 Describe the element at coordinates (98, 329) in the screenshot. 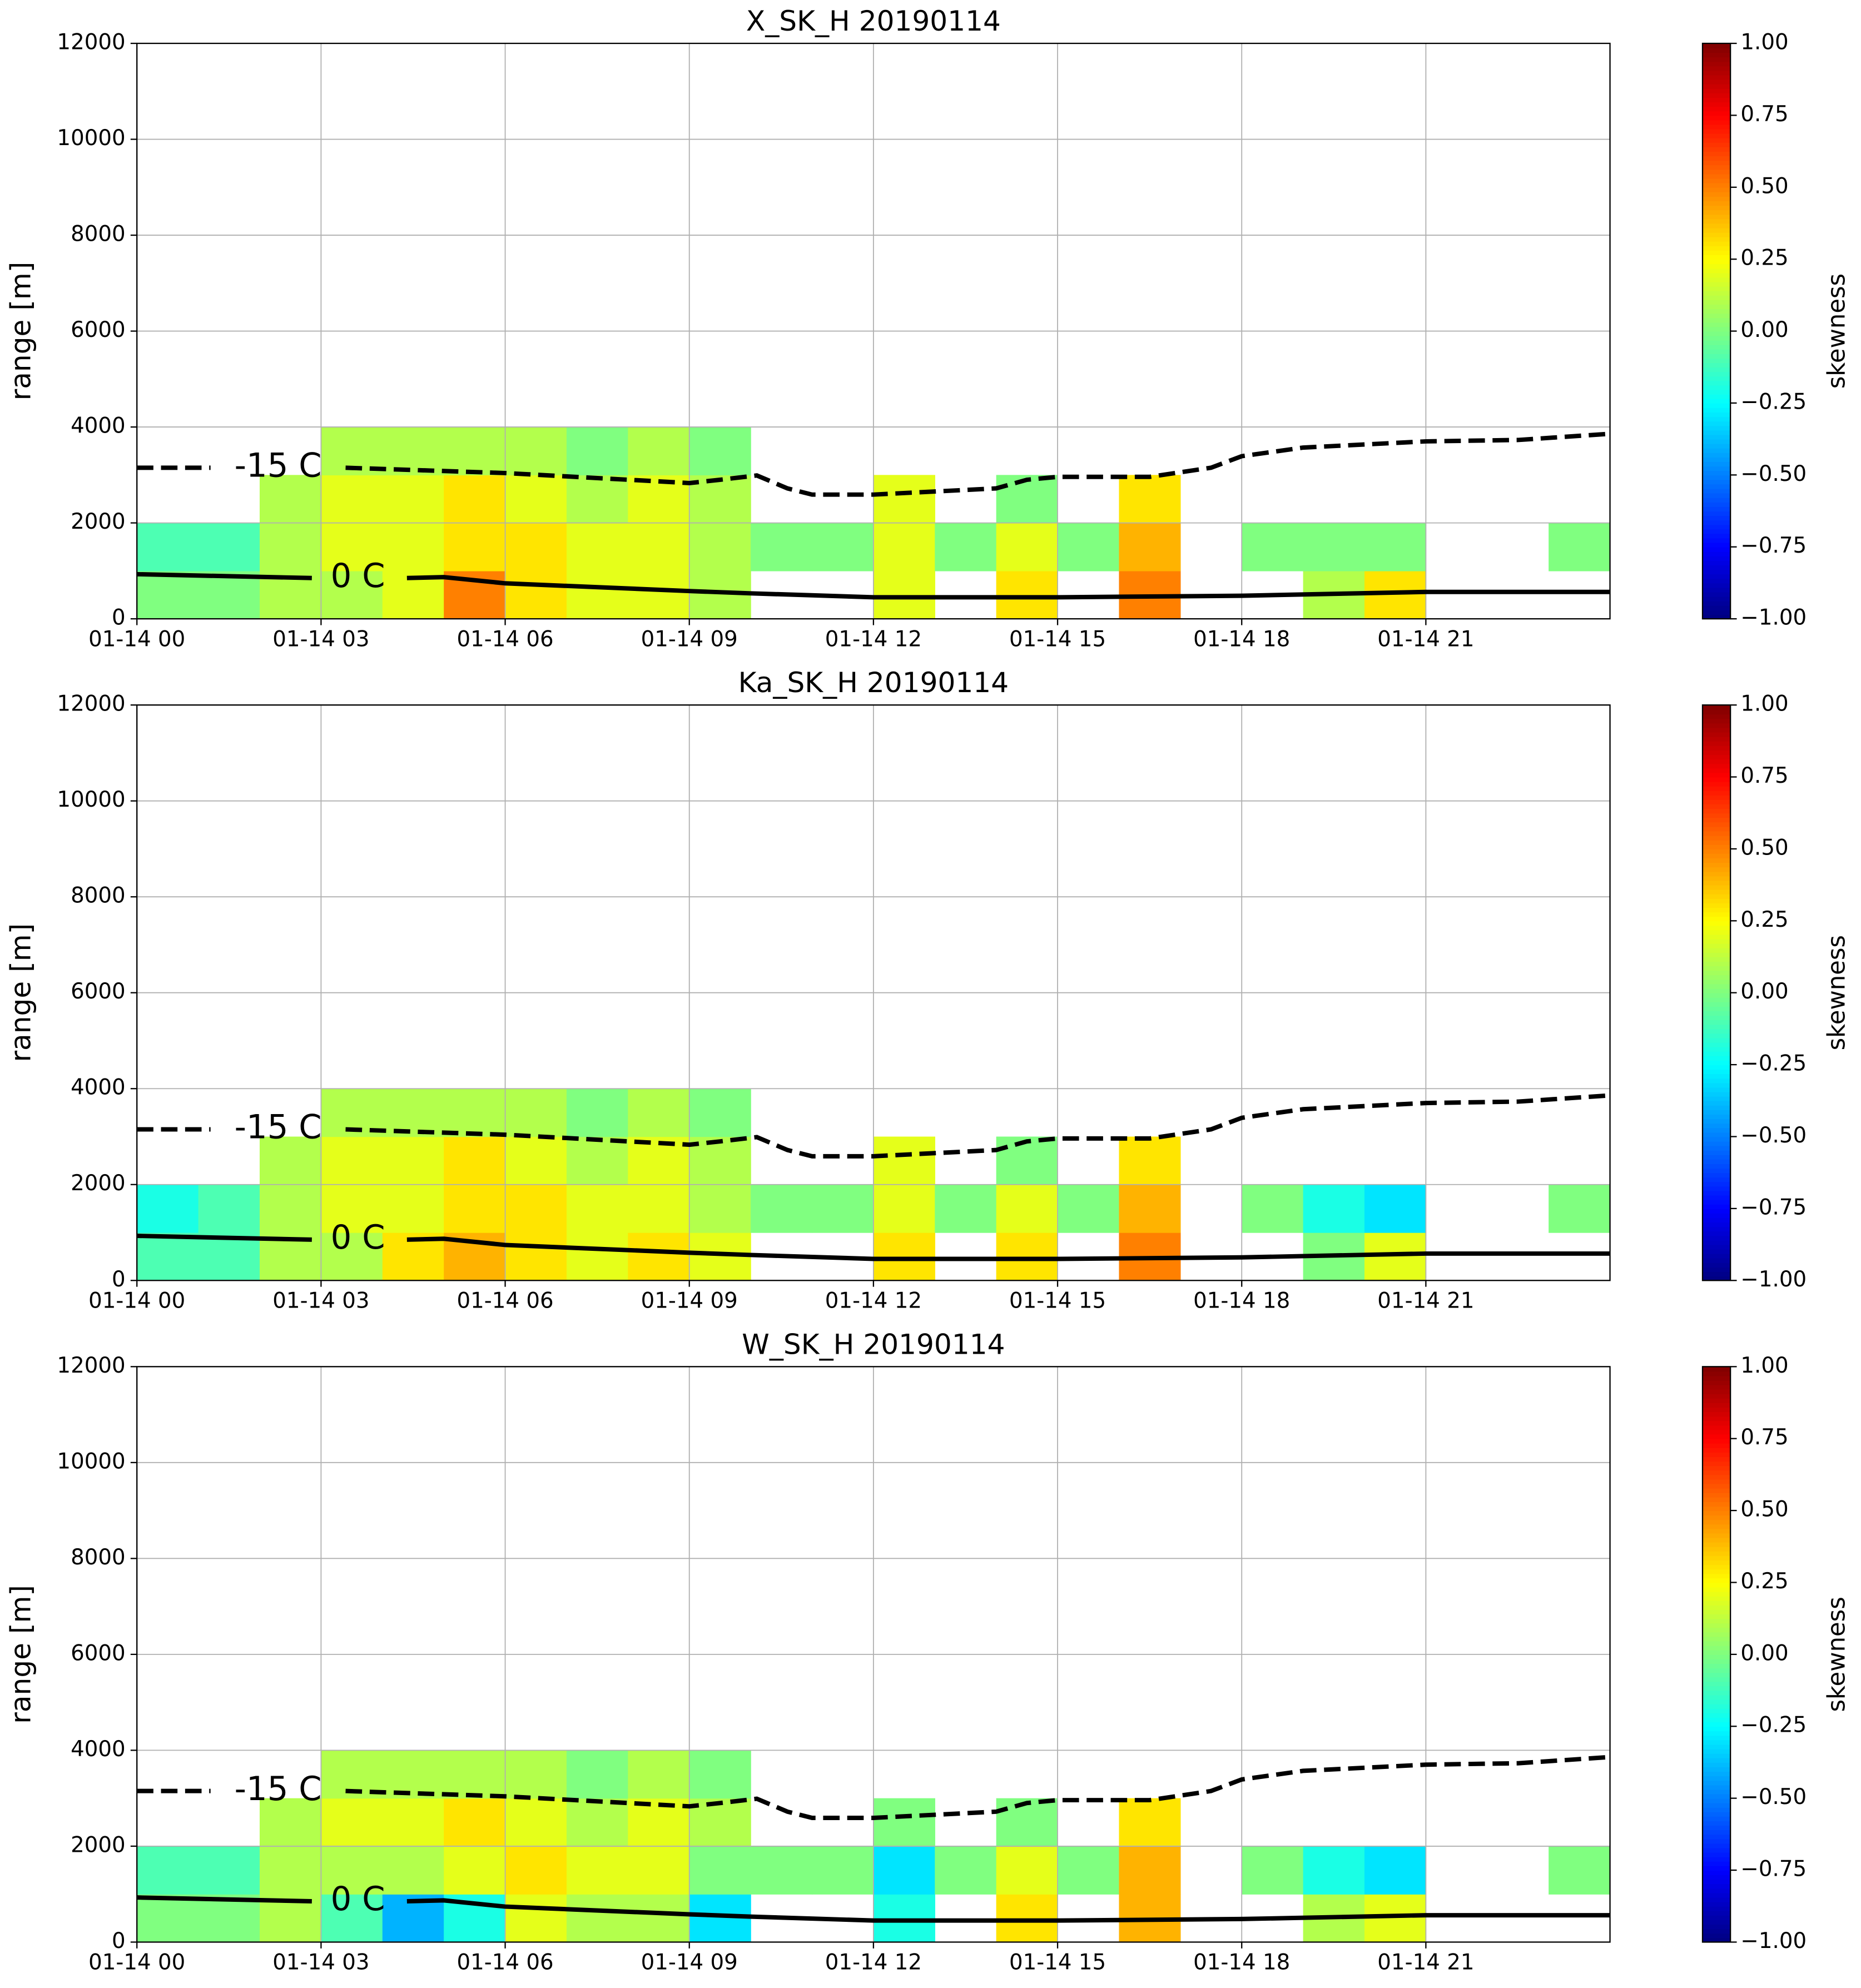

I see `y-tick-label: 6000` at that location.